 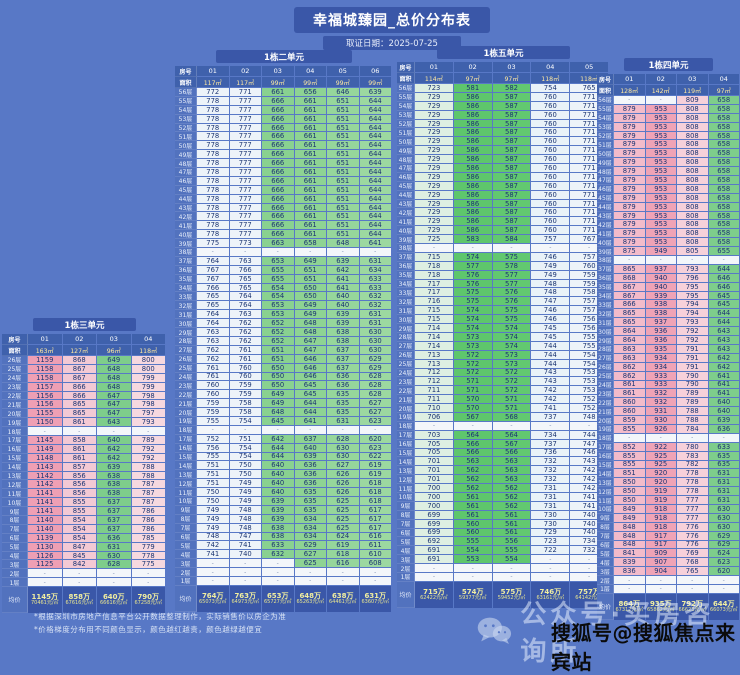 What do you see at coordinates (473, 150) in the screenshot?
I see `price-cell: 586` at bounding box center [473, 150].